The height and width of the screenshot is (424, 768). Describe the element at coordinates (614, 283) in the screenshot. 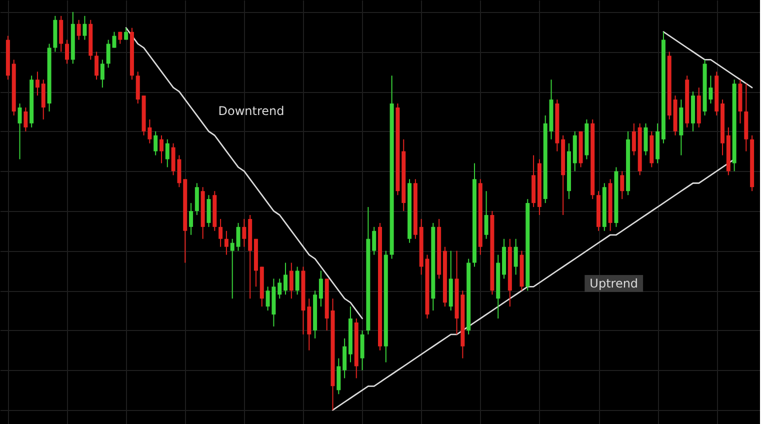

I see `series-label: Uptrend` at that location.